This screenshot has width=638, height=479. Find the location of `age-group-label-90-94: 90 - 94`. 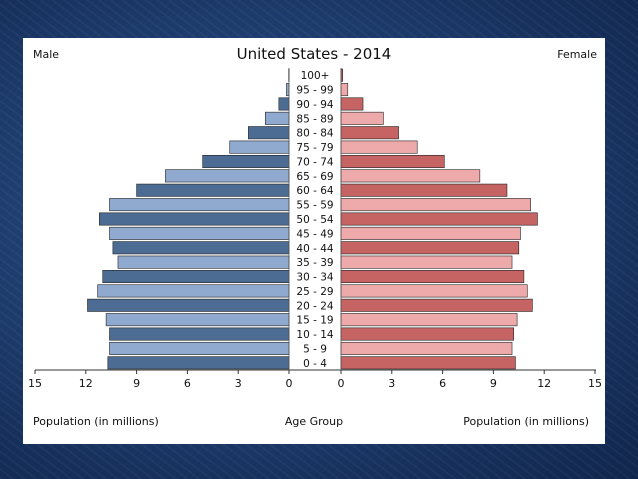

age-group-label-90-94: 90 - 94 is located at coordinates (315, 105).